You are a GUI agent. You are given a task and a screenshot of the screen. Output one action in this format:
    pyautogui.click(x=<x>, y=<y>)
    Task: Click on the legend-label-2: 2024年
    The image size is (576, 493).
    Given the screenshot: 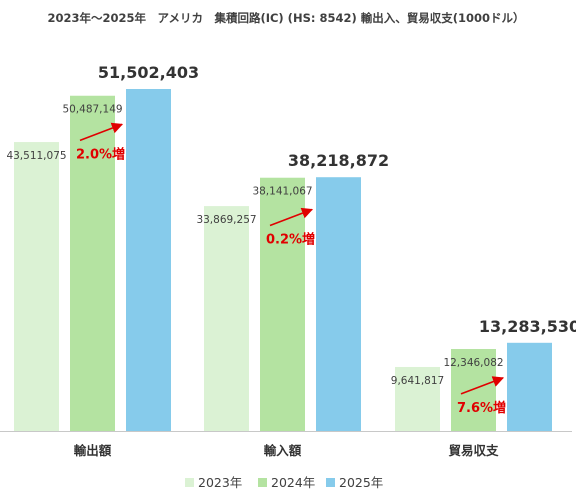 What is the action you would take?
    pyautogui.click(x=293, y=482)
    